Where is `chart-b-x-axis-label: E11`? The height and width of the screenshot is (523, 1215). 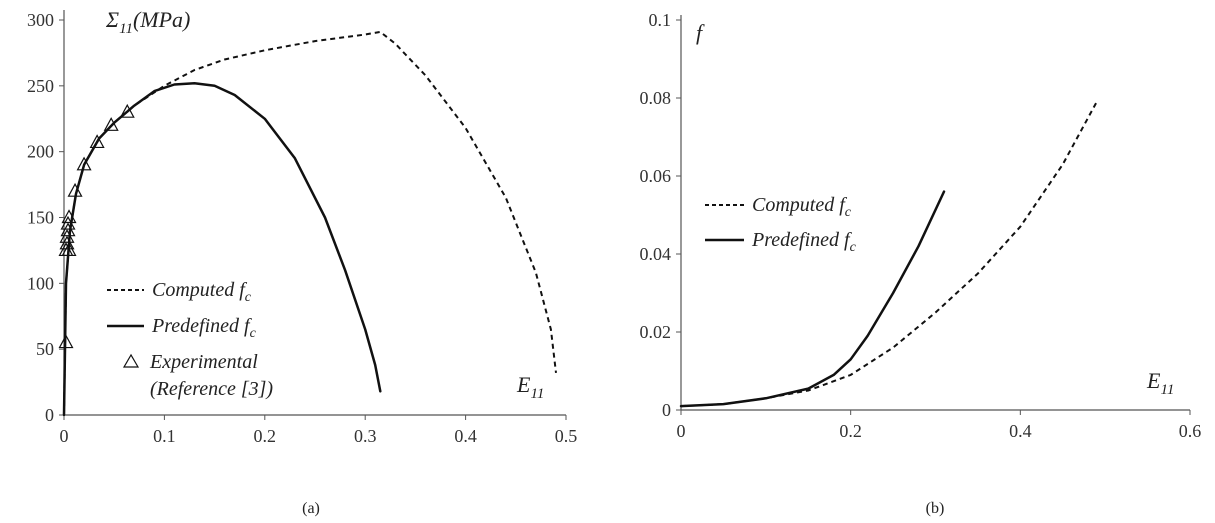
chart-b-x-axis-label: E11 is located at coordinates (1160, 383).